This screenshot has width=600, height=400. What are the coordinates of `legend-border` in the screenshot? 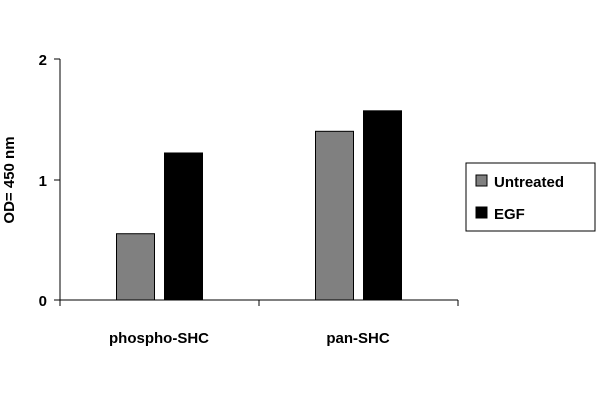 It's located at (530, 197).